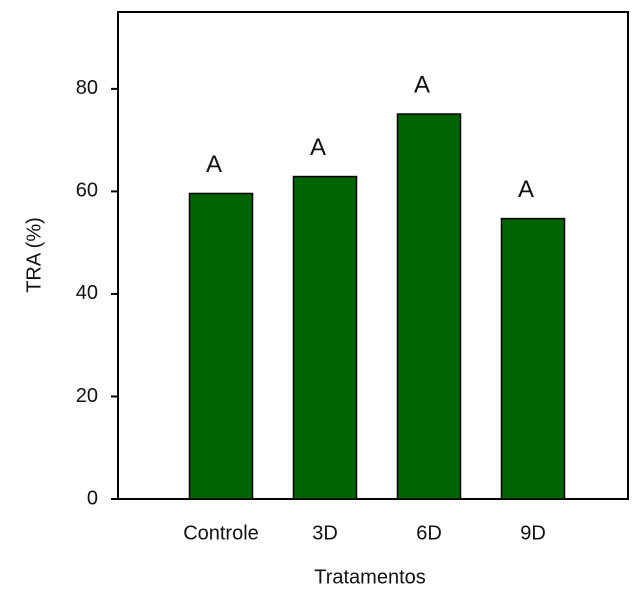  What do you see at coordinates (221, 533) in the screenshot?
I see `x-tick-label: Controle` at bounding box center [221, 533].